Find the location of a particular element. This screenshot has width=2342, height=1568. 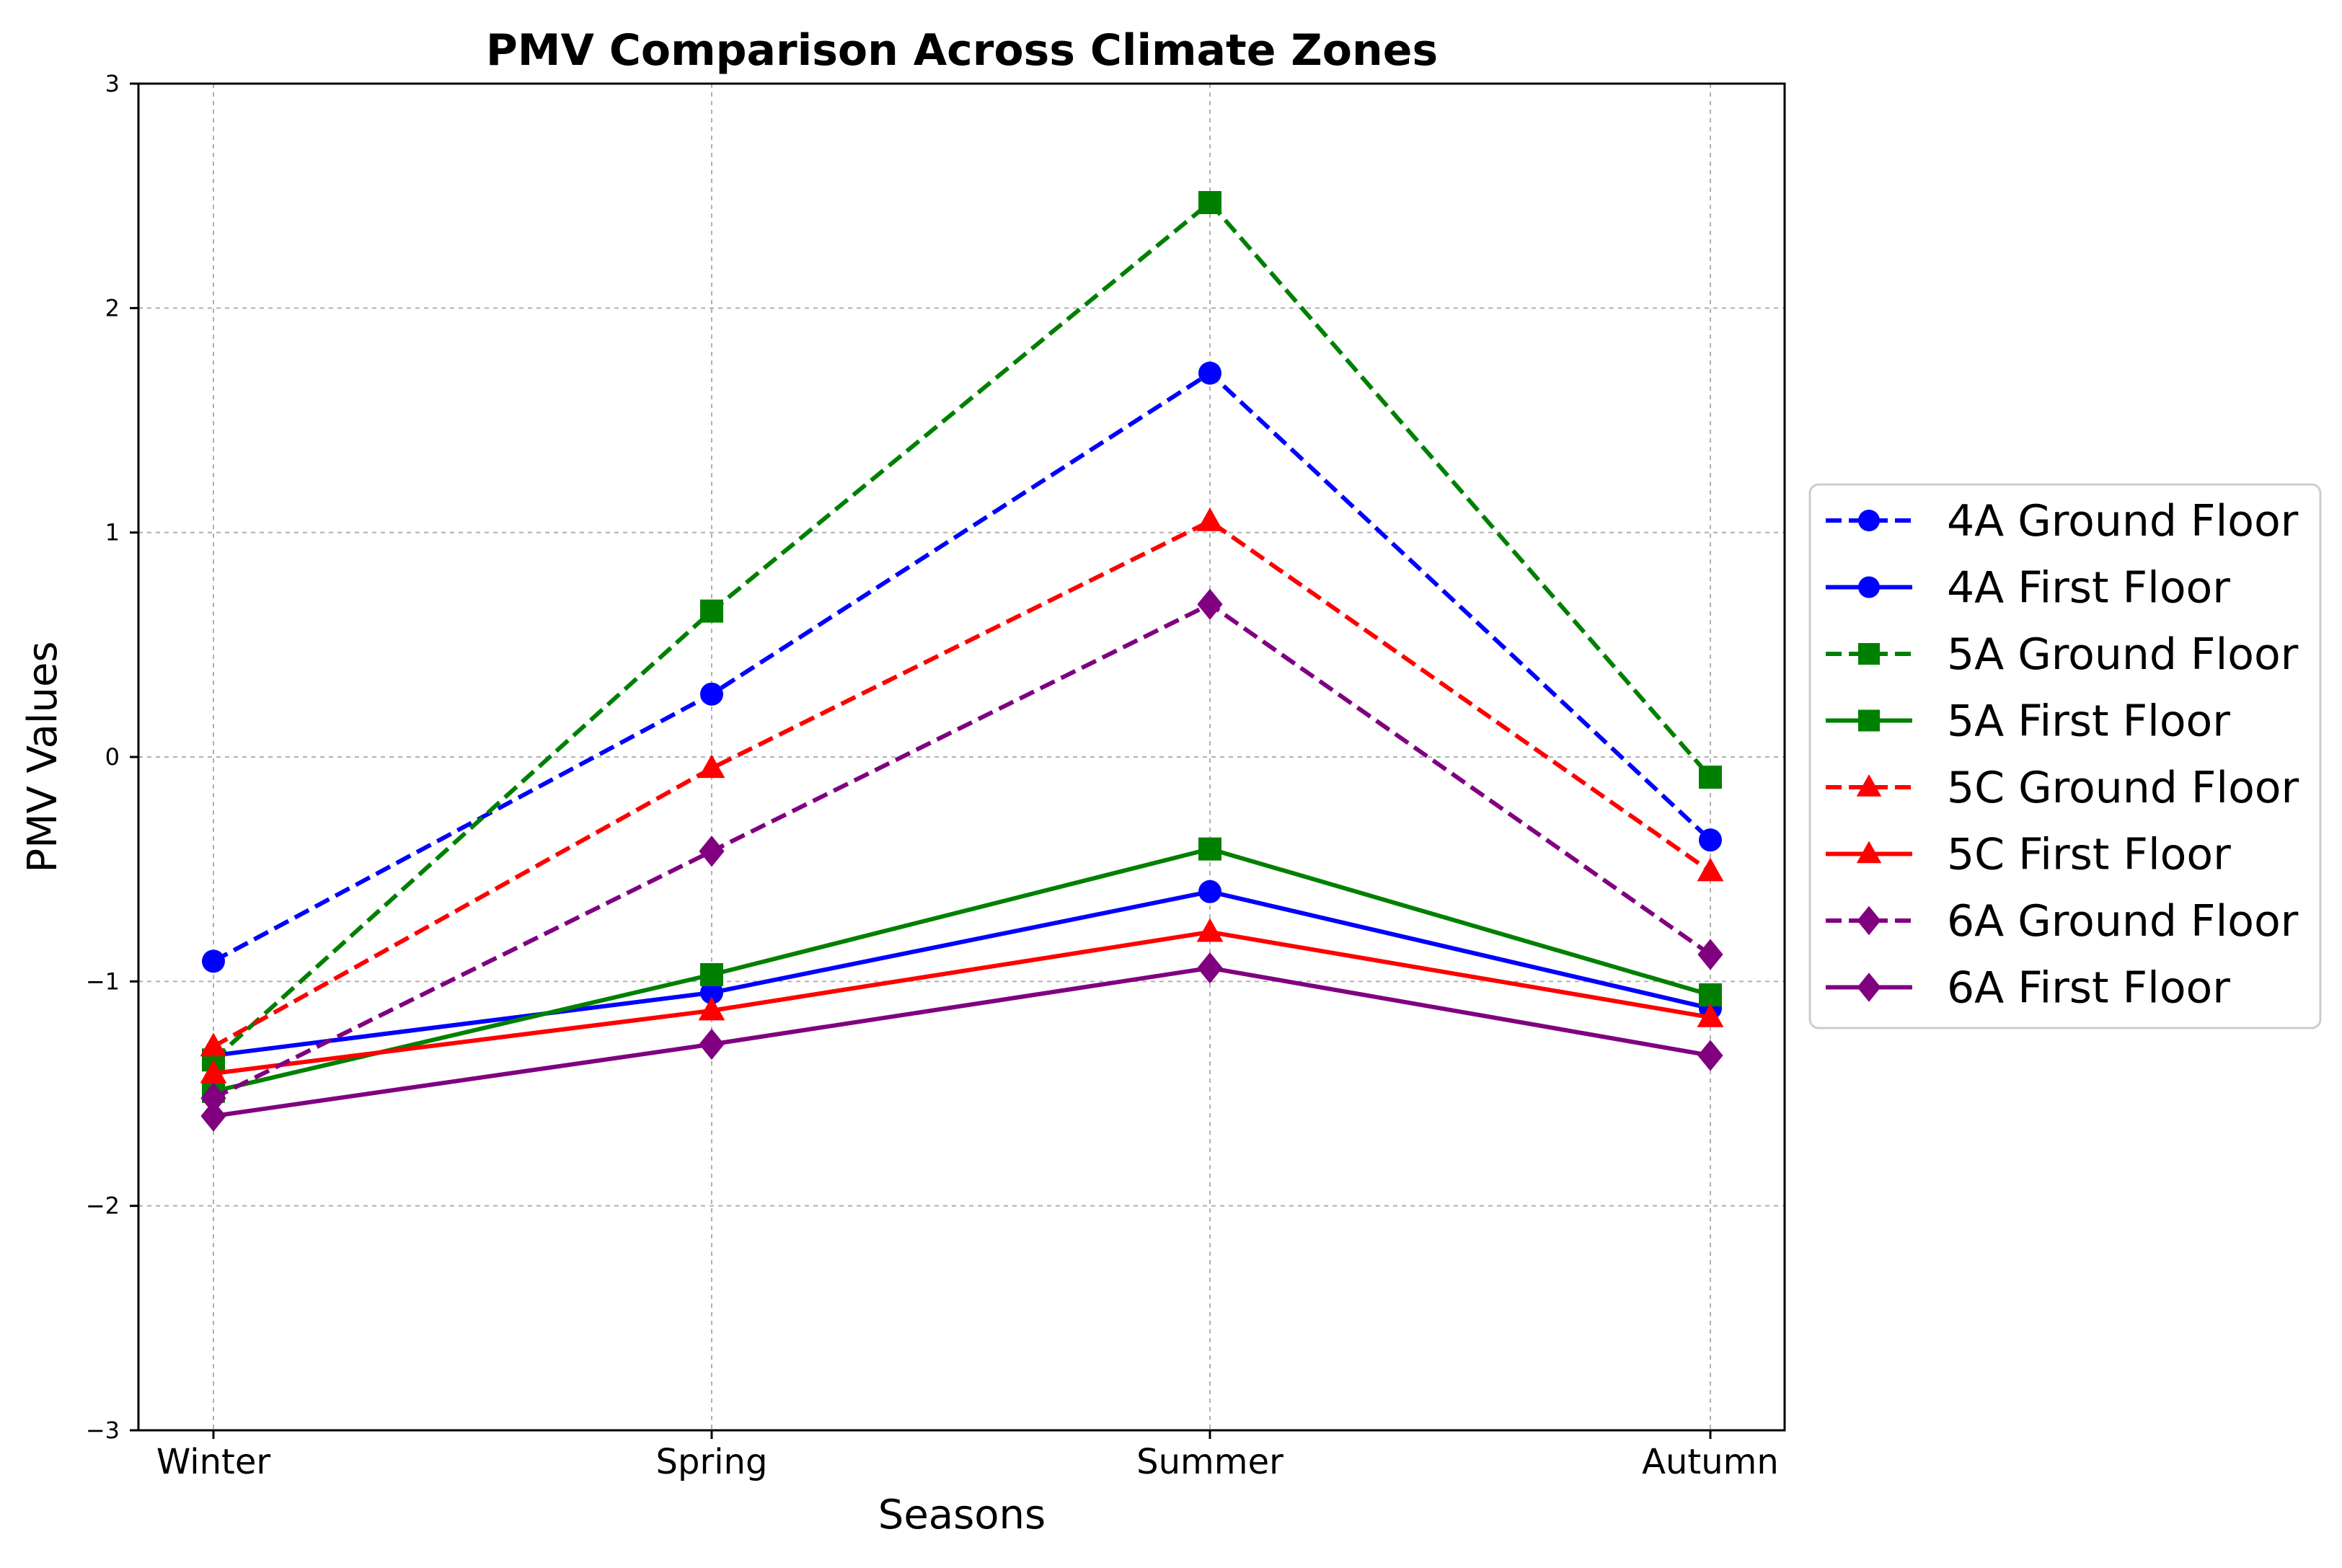

y-tick-label: 0 is located at coordinates (112, 757).